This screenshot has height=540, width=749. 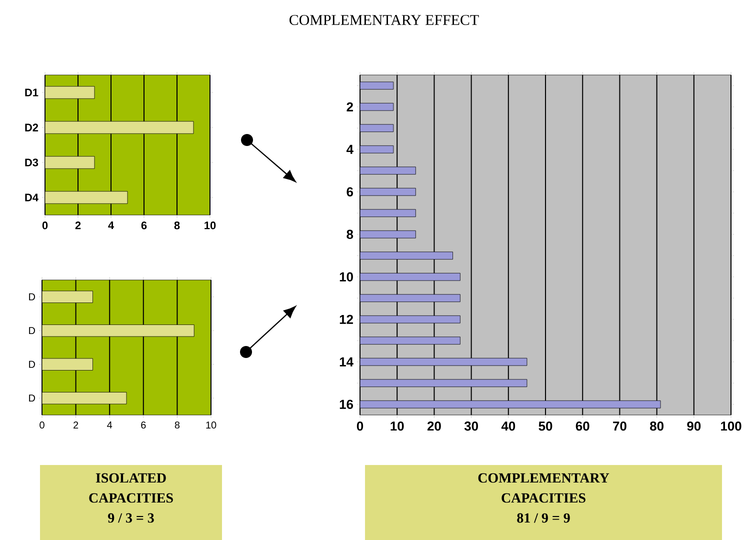 I want to click on text: COMPLEMENTARY, so click(x=544, y=478).